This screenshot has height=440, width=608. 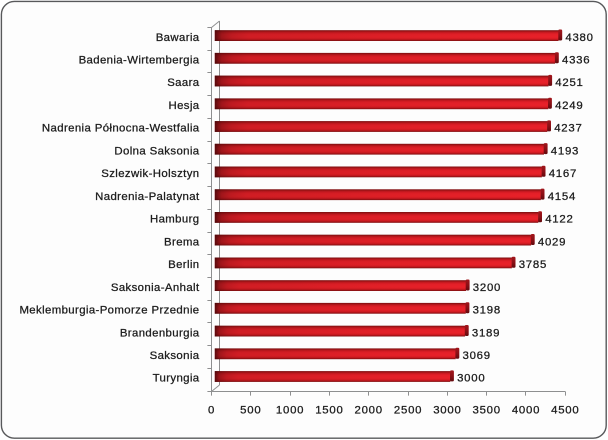 What do you see at coordinates (156, 151) in the screenshot?
I see `svg-text: Dolna Saksonia` at bounding box center [156, 151].